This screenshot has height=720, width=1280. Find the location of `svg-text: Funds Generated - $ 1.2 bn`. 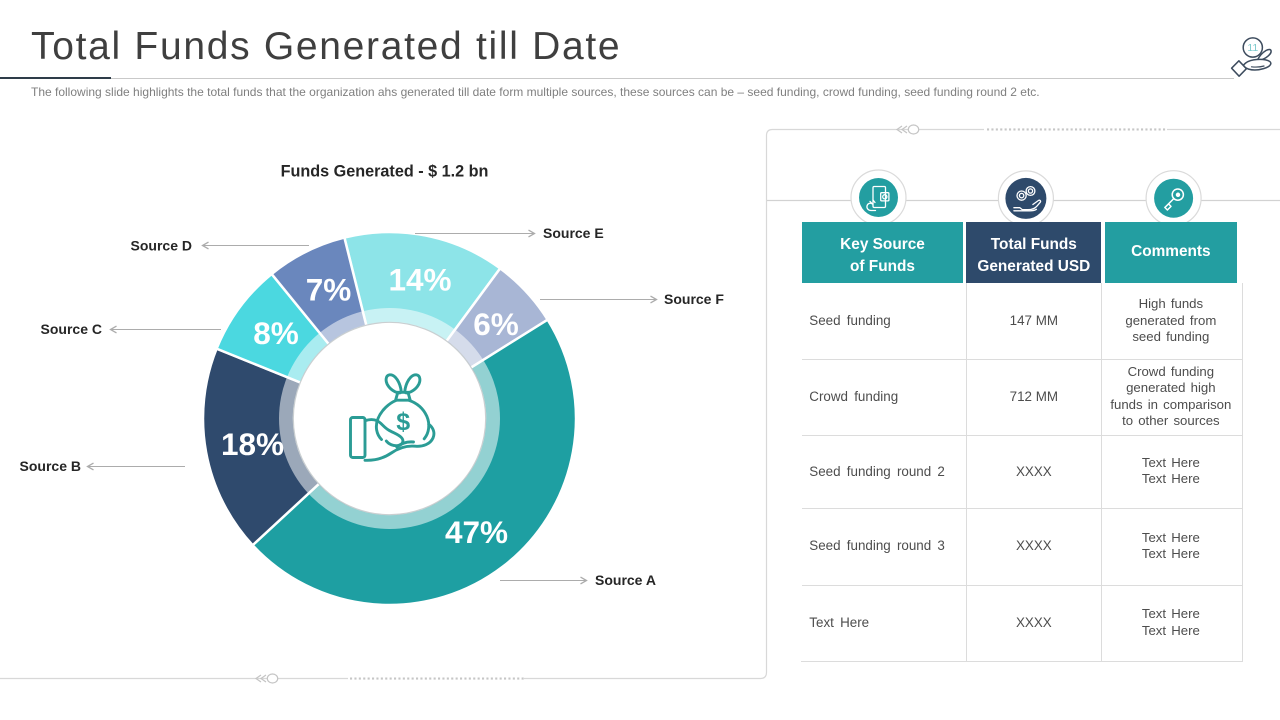

svg-text: Funds Generated - $ 1.2 bn is located at coordinates (385, 172).